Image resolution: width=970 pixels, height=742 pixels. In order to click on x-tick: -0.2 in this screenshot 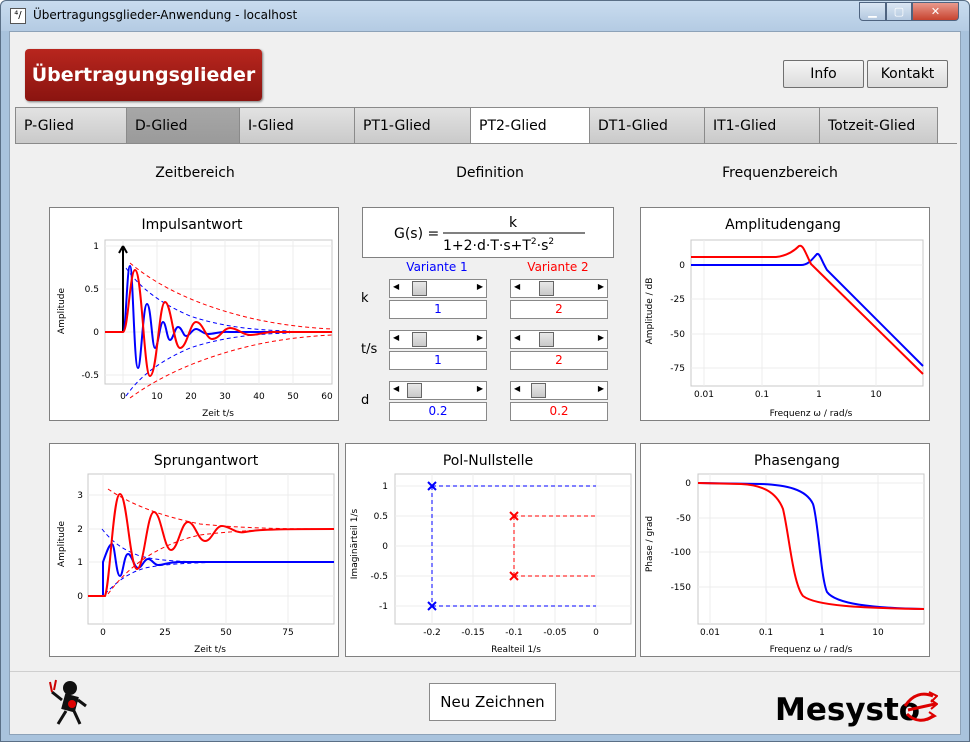, I will do `click(432, 633)`.